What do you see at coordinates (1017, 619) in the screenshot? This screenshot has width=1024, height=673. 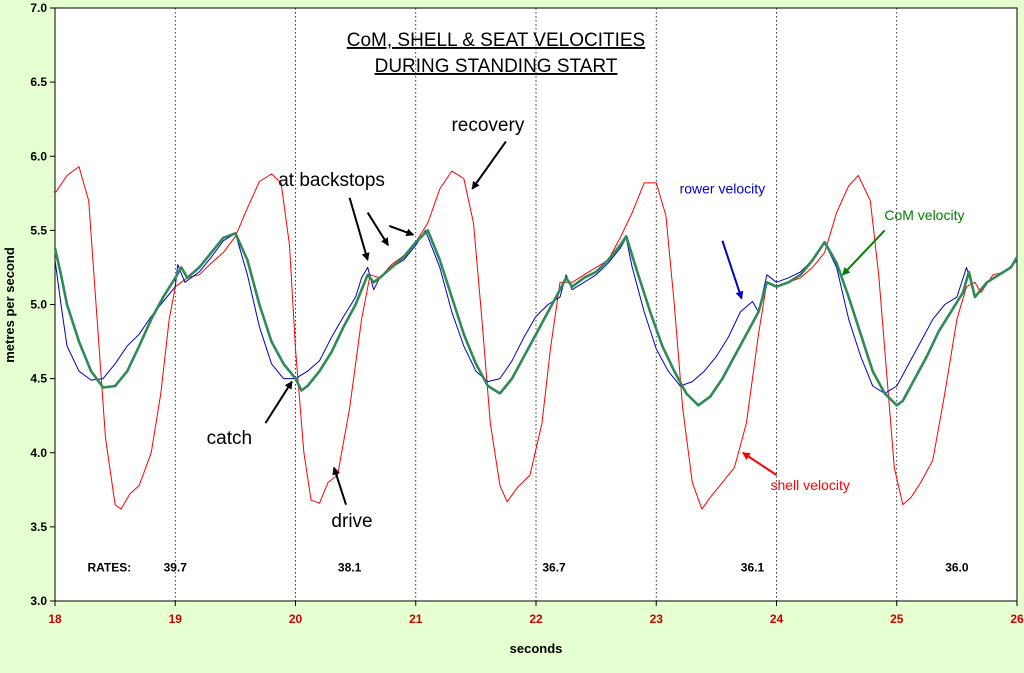 I see `x-tick-label: 26` at bounding box center [1017, 619].